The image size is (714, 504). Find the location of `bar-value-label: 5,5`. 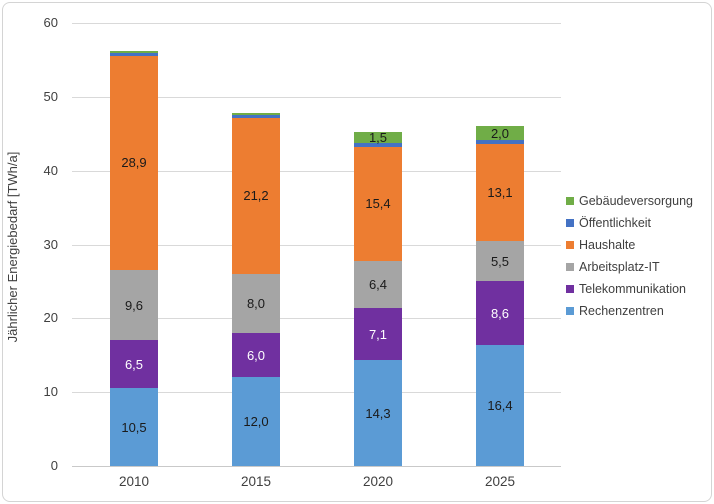

bar-value-label: 5,5 is located at coordinates (500, 261).